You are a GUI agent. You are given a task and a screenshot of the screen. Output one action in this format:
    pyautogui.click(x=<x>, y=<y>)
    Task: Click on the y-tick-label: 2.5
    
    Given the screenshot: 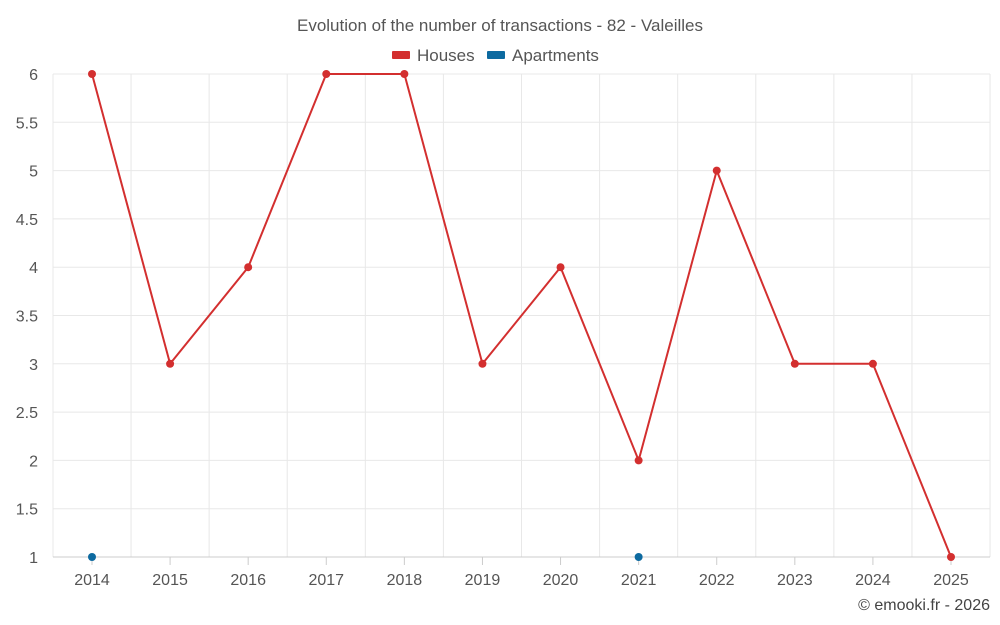 What is the action you would take?
    pyautogui.click(x=27, y=413)
    